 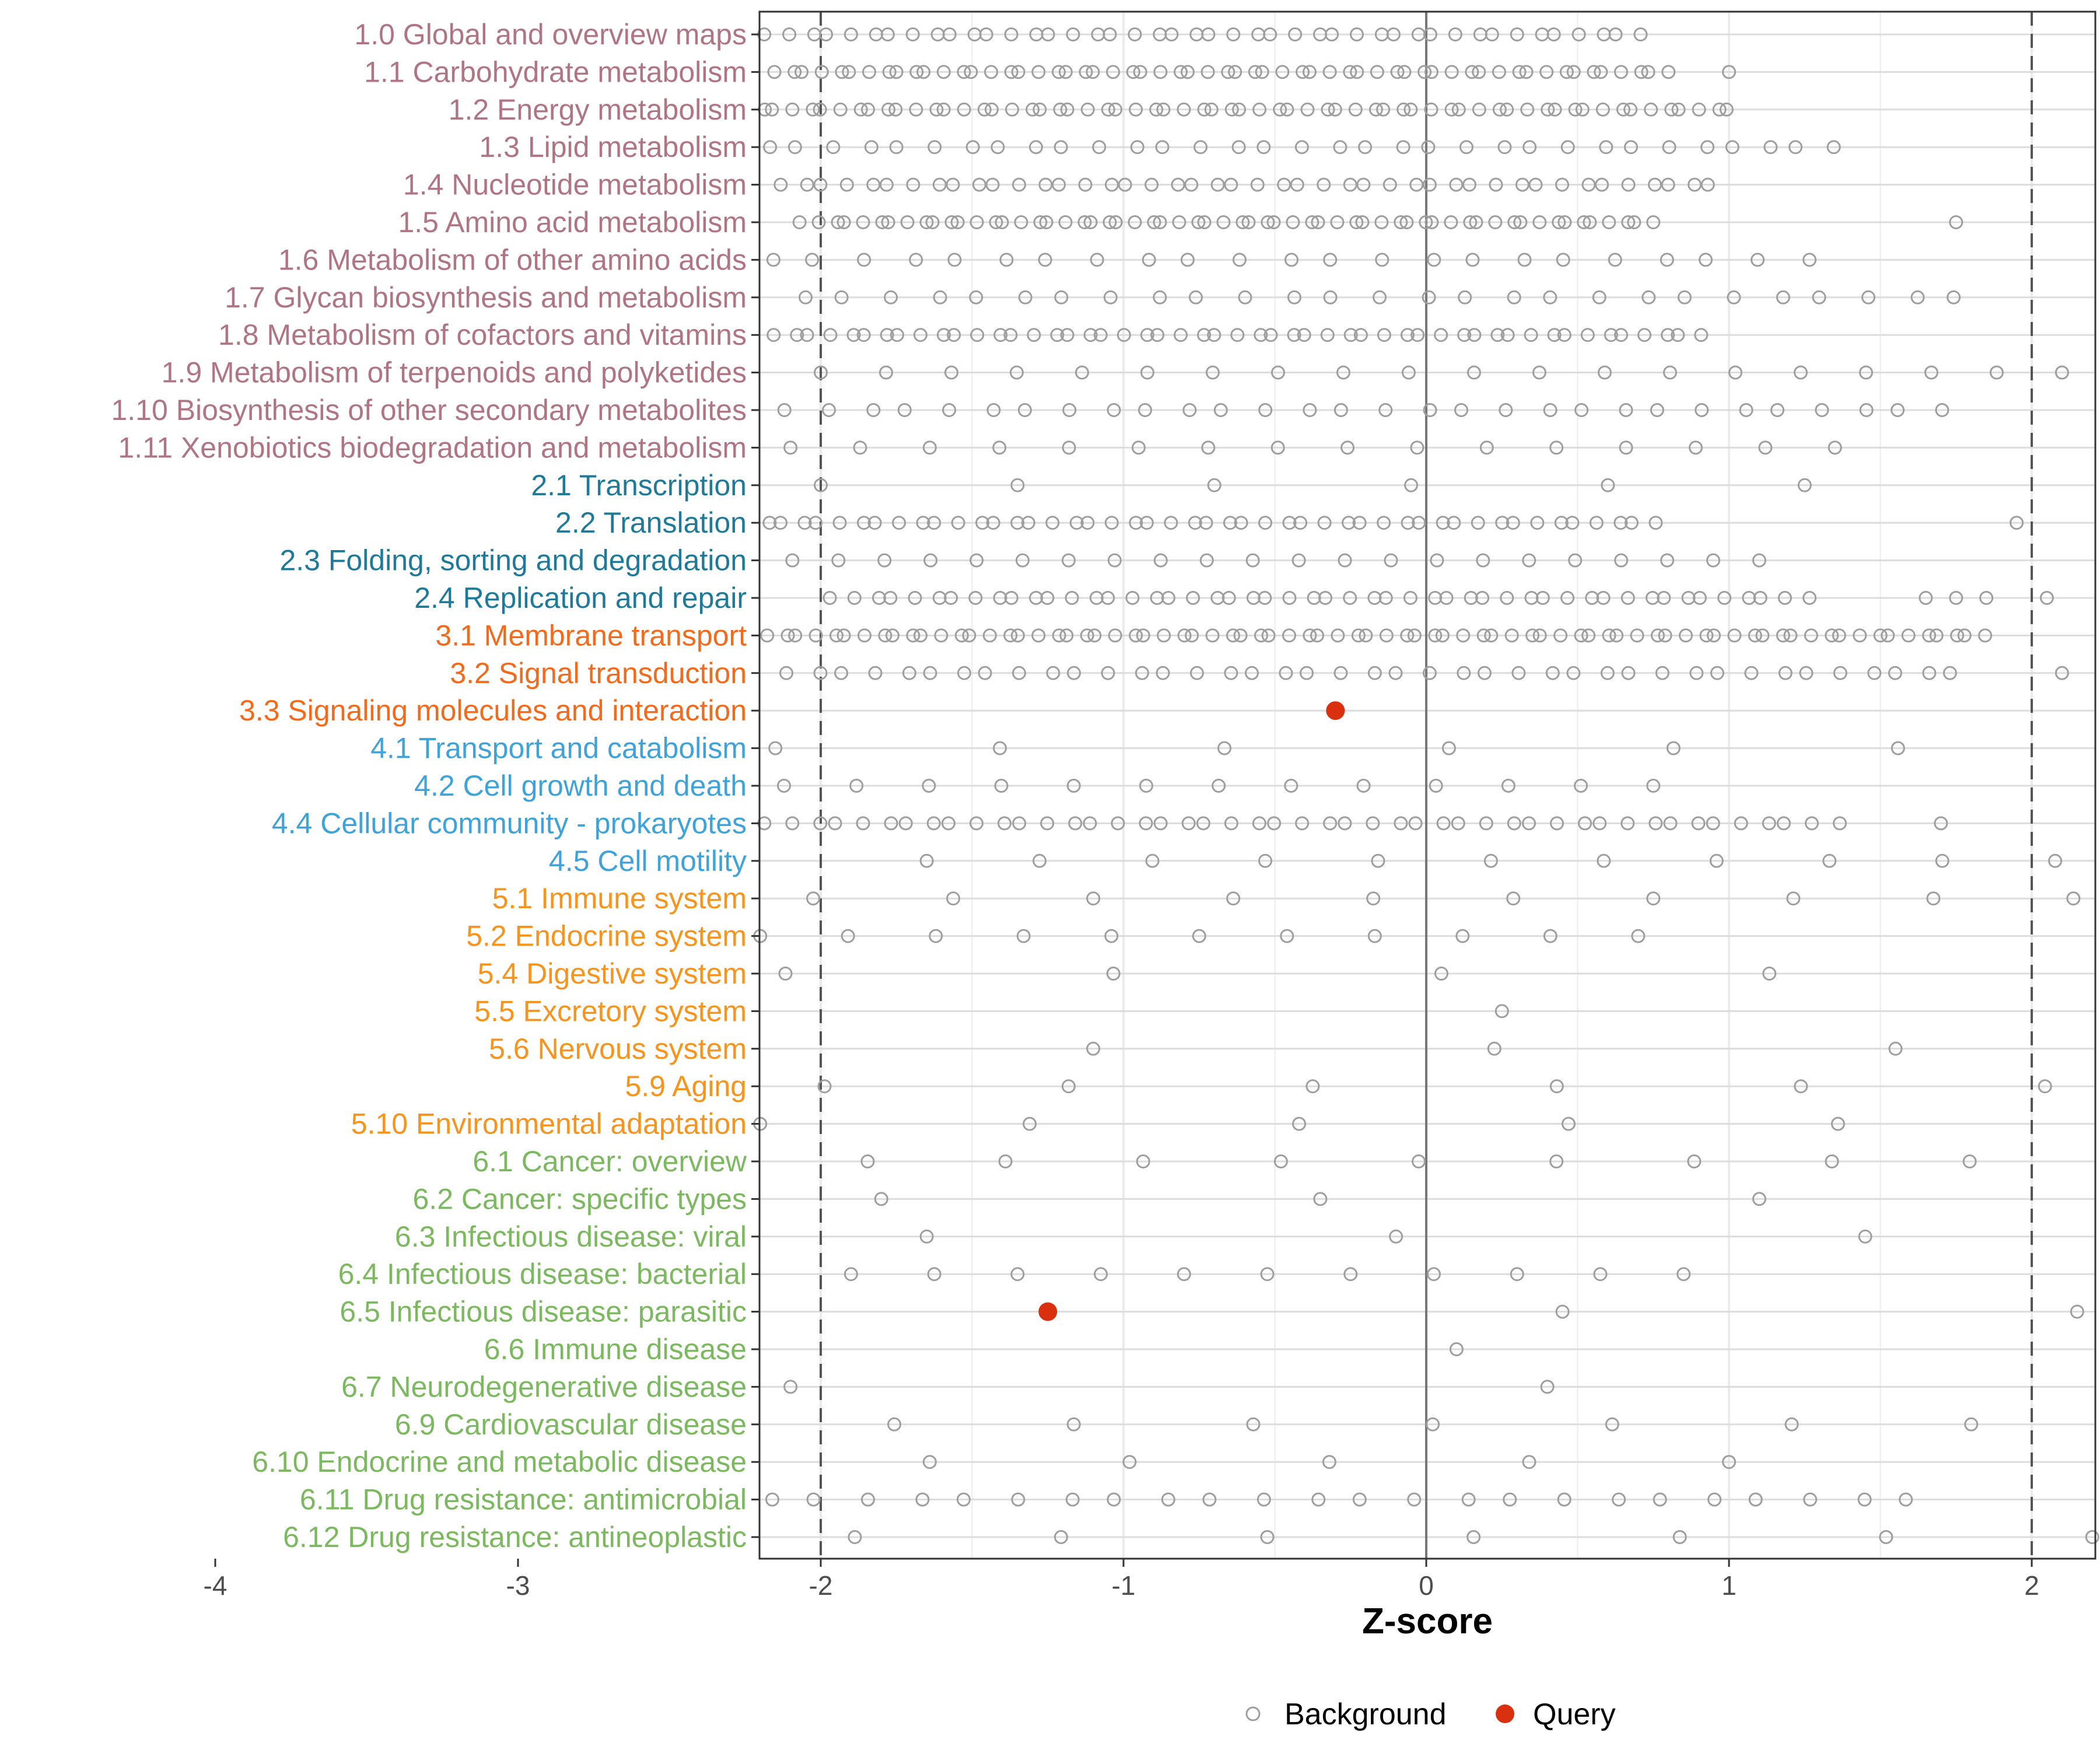 I want to click on category-label: 5.1 Immune system, so click(x=619, y=898).